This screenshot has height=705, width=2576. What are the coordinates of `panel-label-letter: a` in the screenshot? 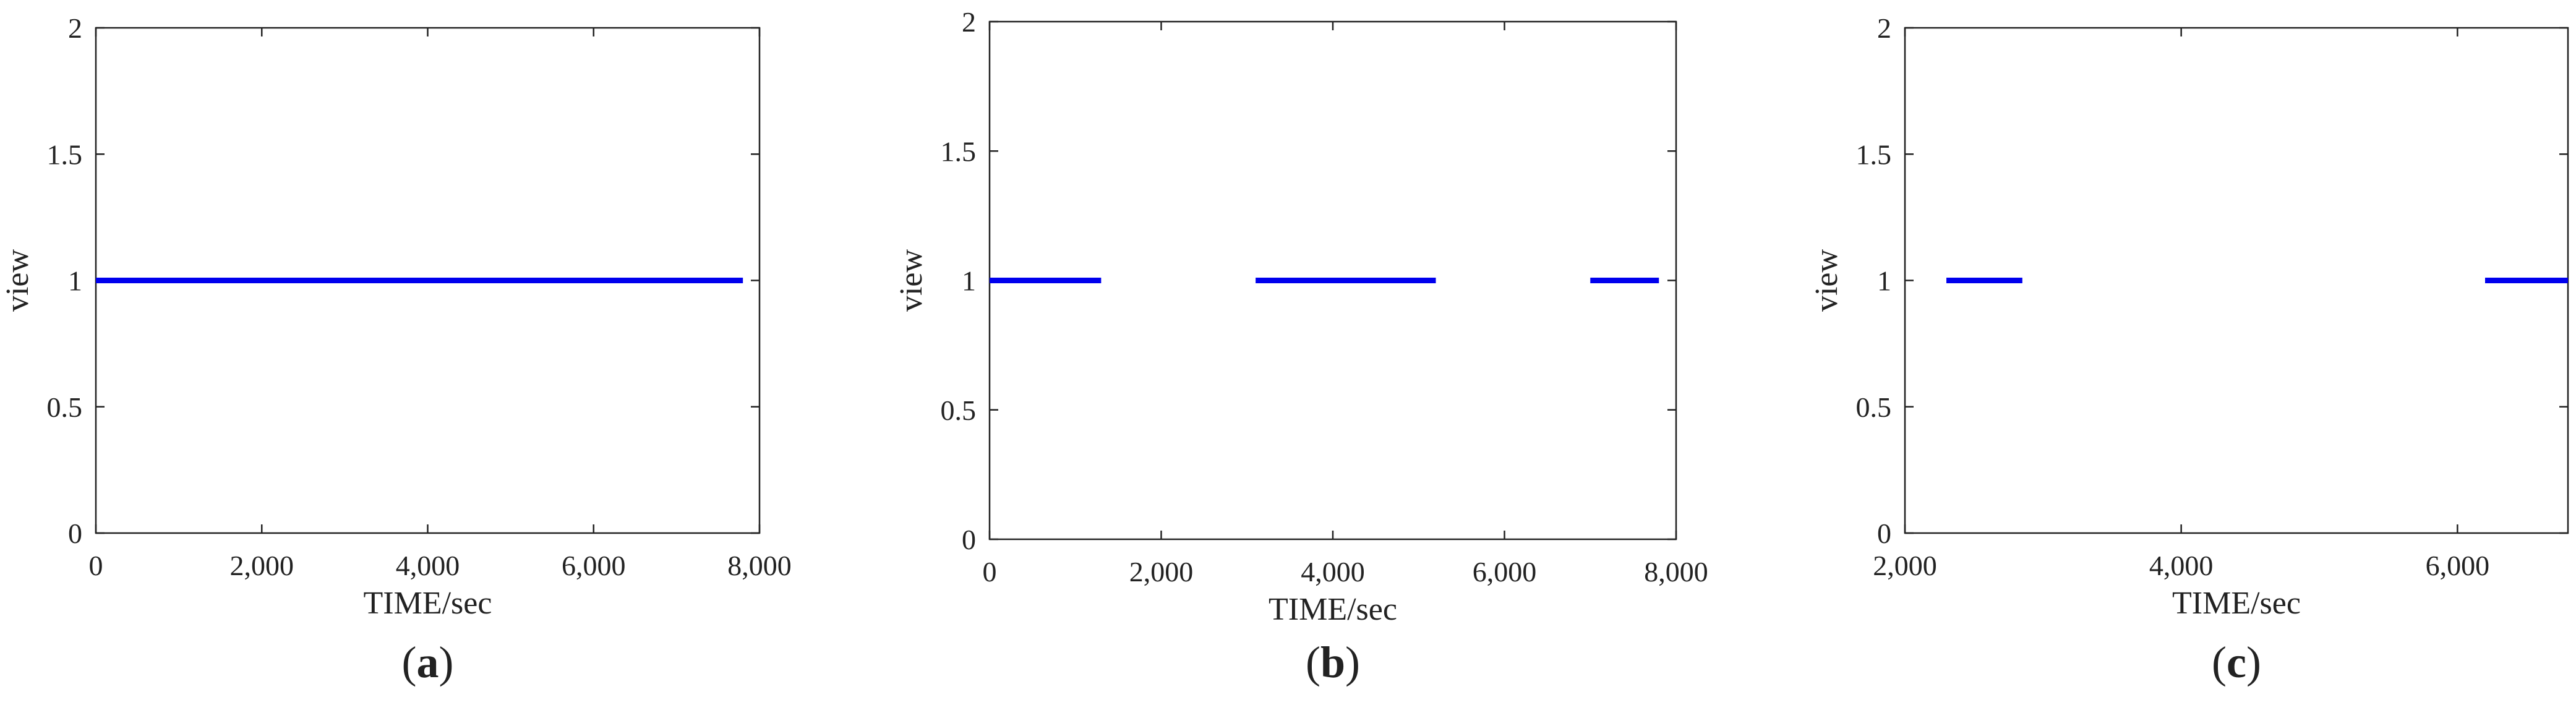 It's located at (428, 663).